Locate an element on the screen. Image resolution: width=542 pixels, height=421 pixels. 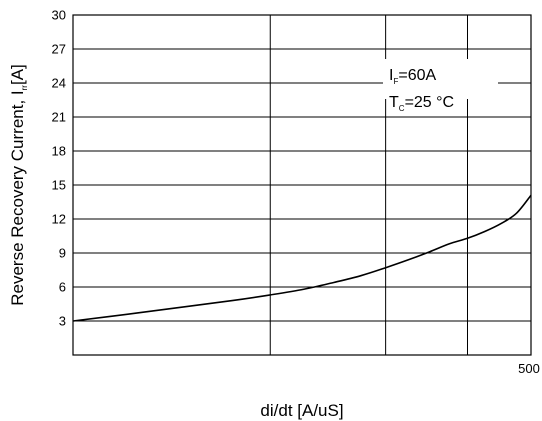
y-axis-label: Reverse Recovery Current, Irr[A] is located at coordinates (18, 185).